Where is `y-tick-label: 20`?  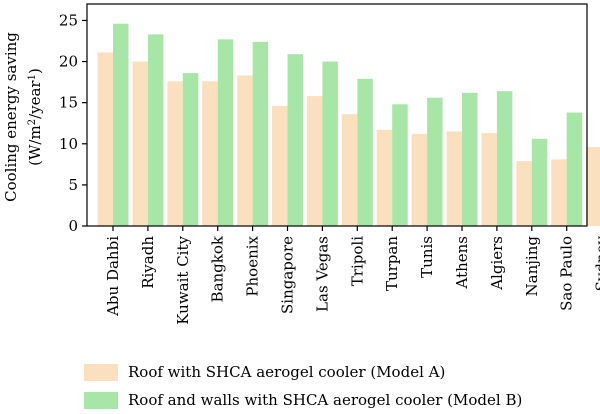
y-tick-label: 20 is located at coordinates (68, 62).